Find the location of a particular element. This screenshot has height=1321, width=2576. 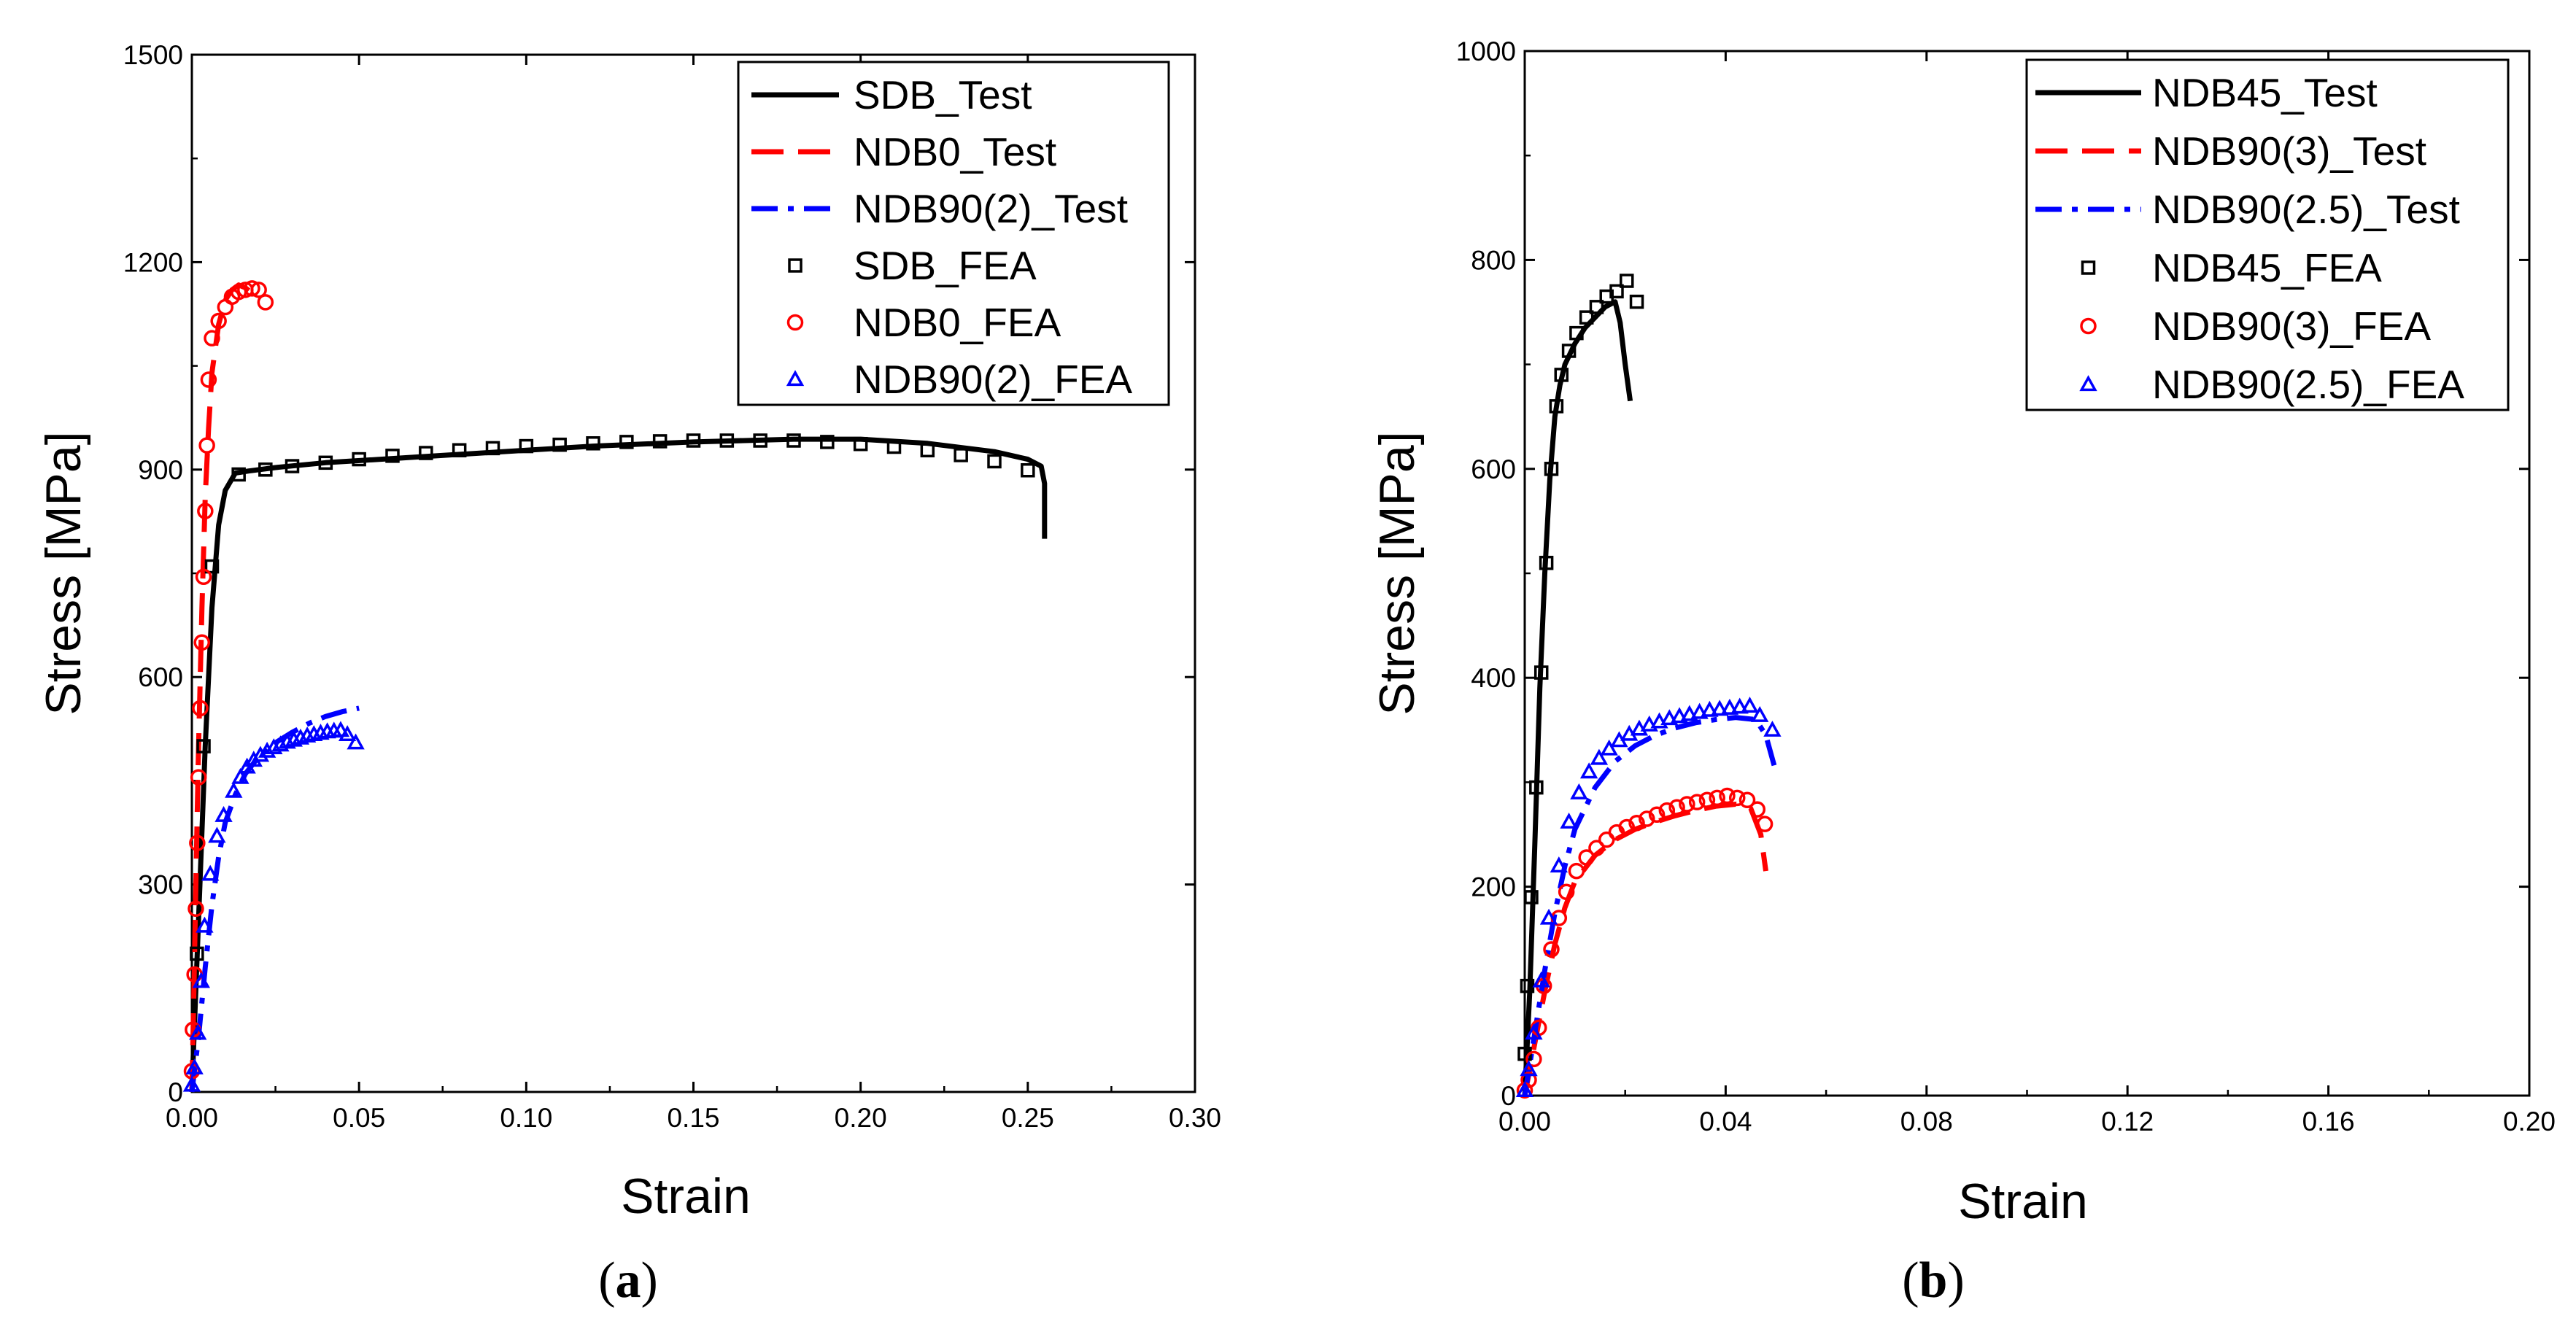

legend-label-ndb90-2-test: NDB90(2)_Test is located at coordinates (991, 208).